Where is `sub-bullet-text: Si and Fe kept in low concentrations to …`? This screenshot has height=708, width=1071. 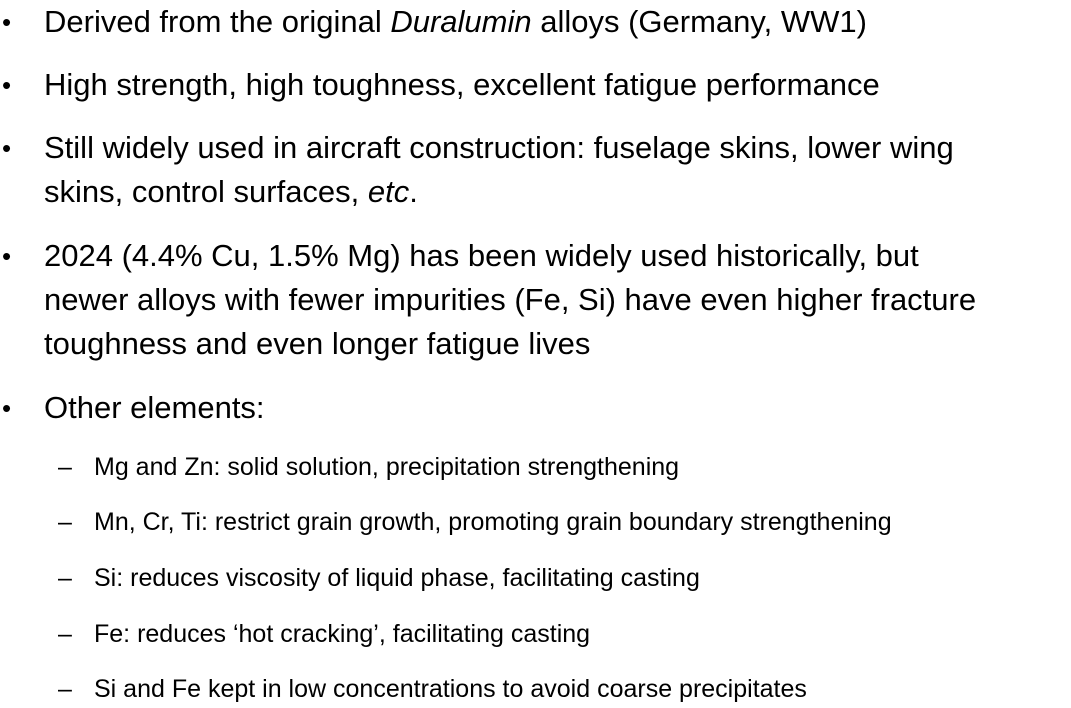
sub-bullet-text: Si and Fe kept in low concentrations to … is located at coordinates (450, 689).